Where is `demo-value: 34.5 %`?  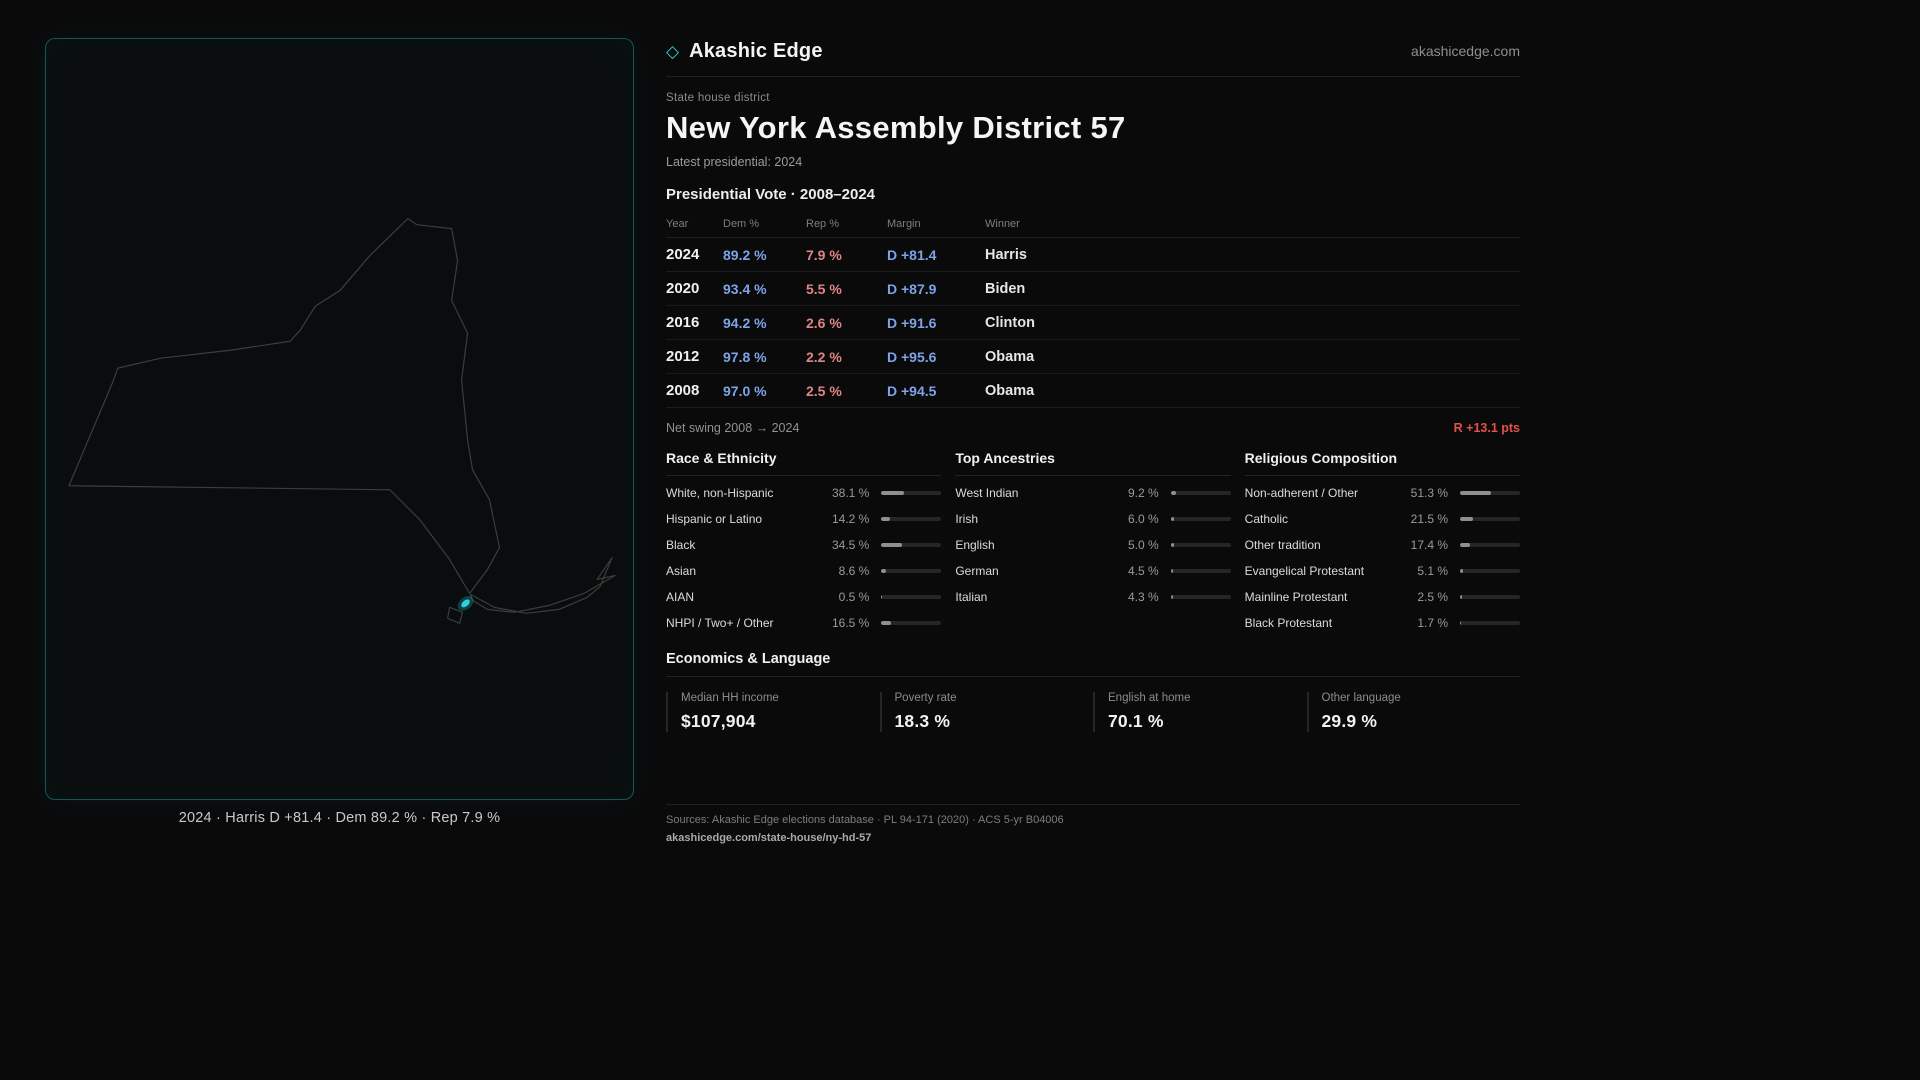
demo-value: 34.5 % is located at coordinates (850, 545).